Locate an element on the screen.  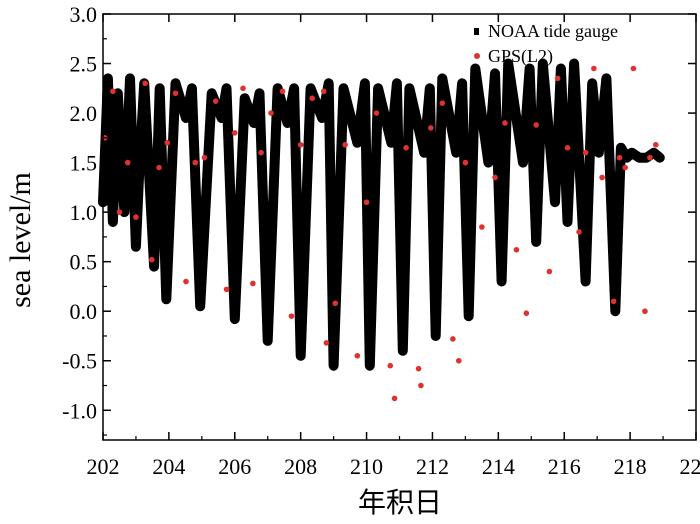
x-tick-label: 216 is located at coordinates (564, 466).